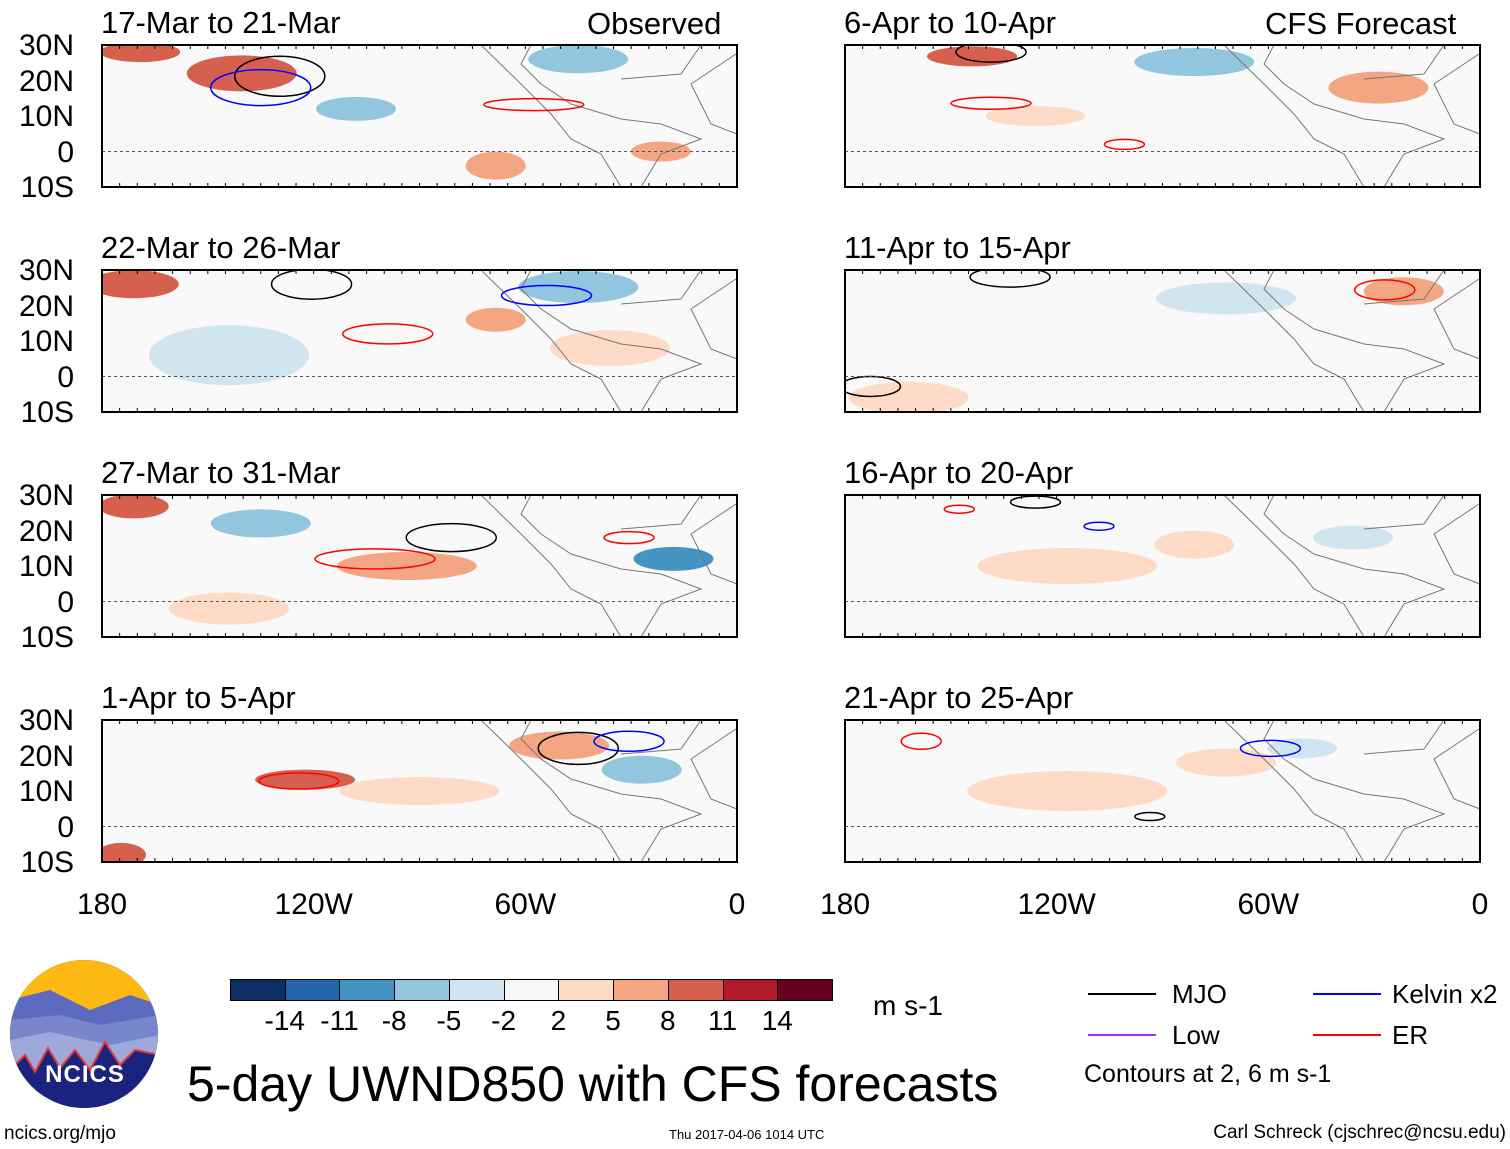  I want to click on panel-title: 27-Mar to 31-Mar, so click(221, 472).